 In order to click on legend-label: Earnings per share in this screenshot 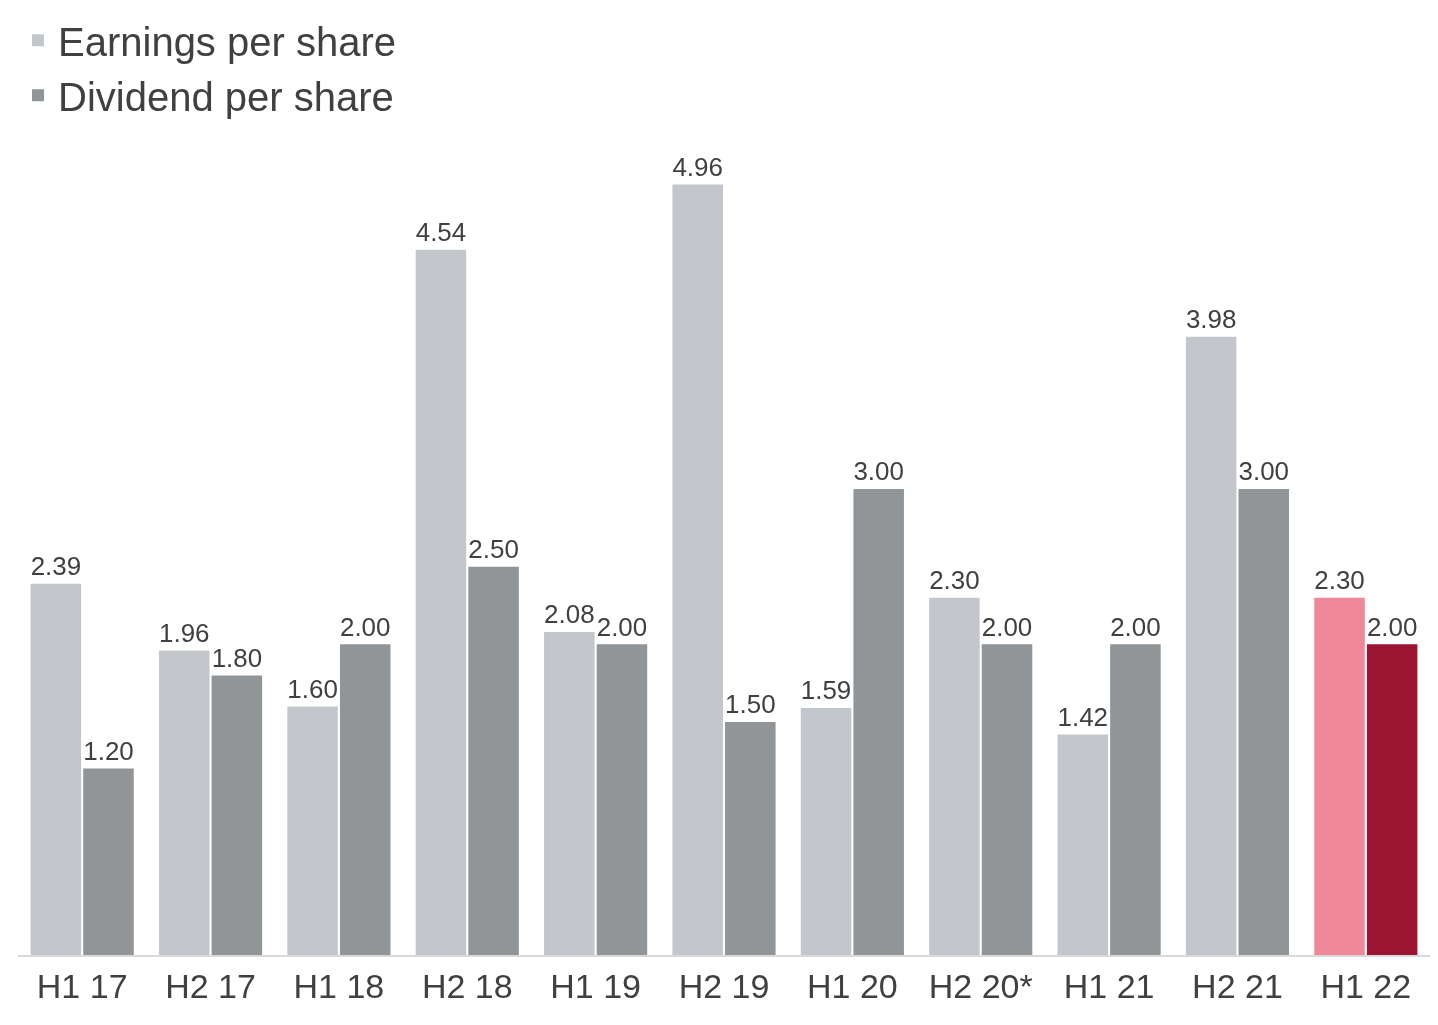, I will do `click(227, 41)`.